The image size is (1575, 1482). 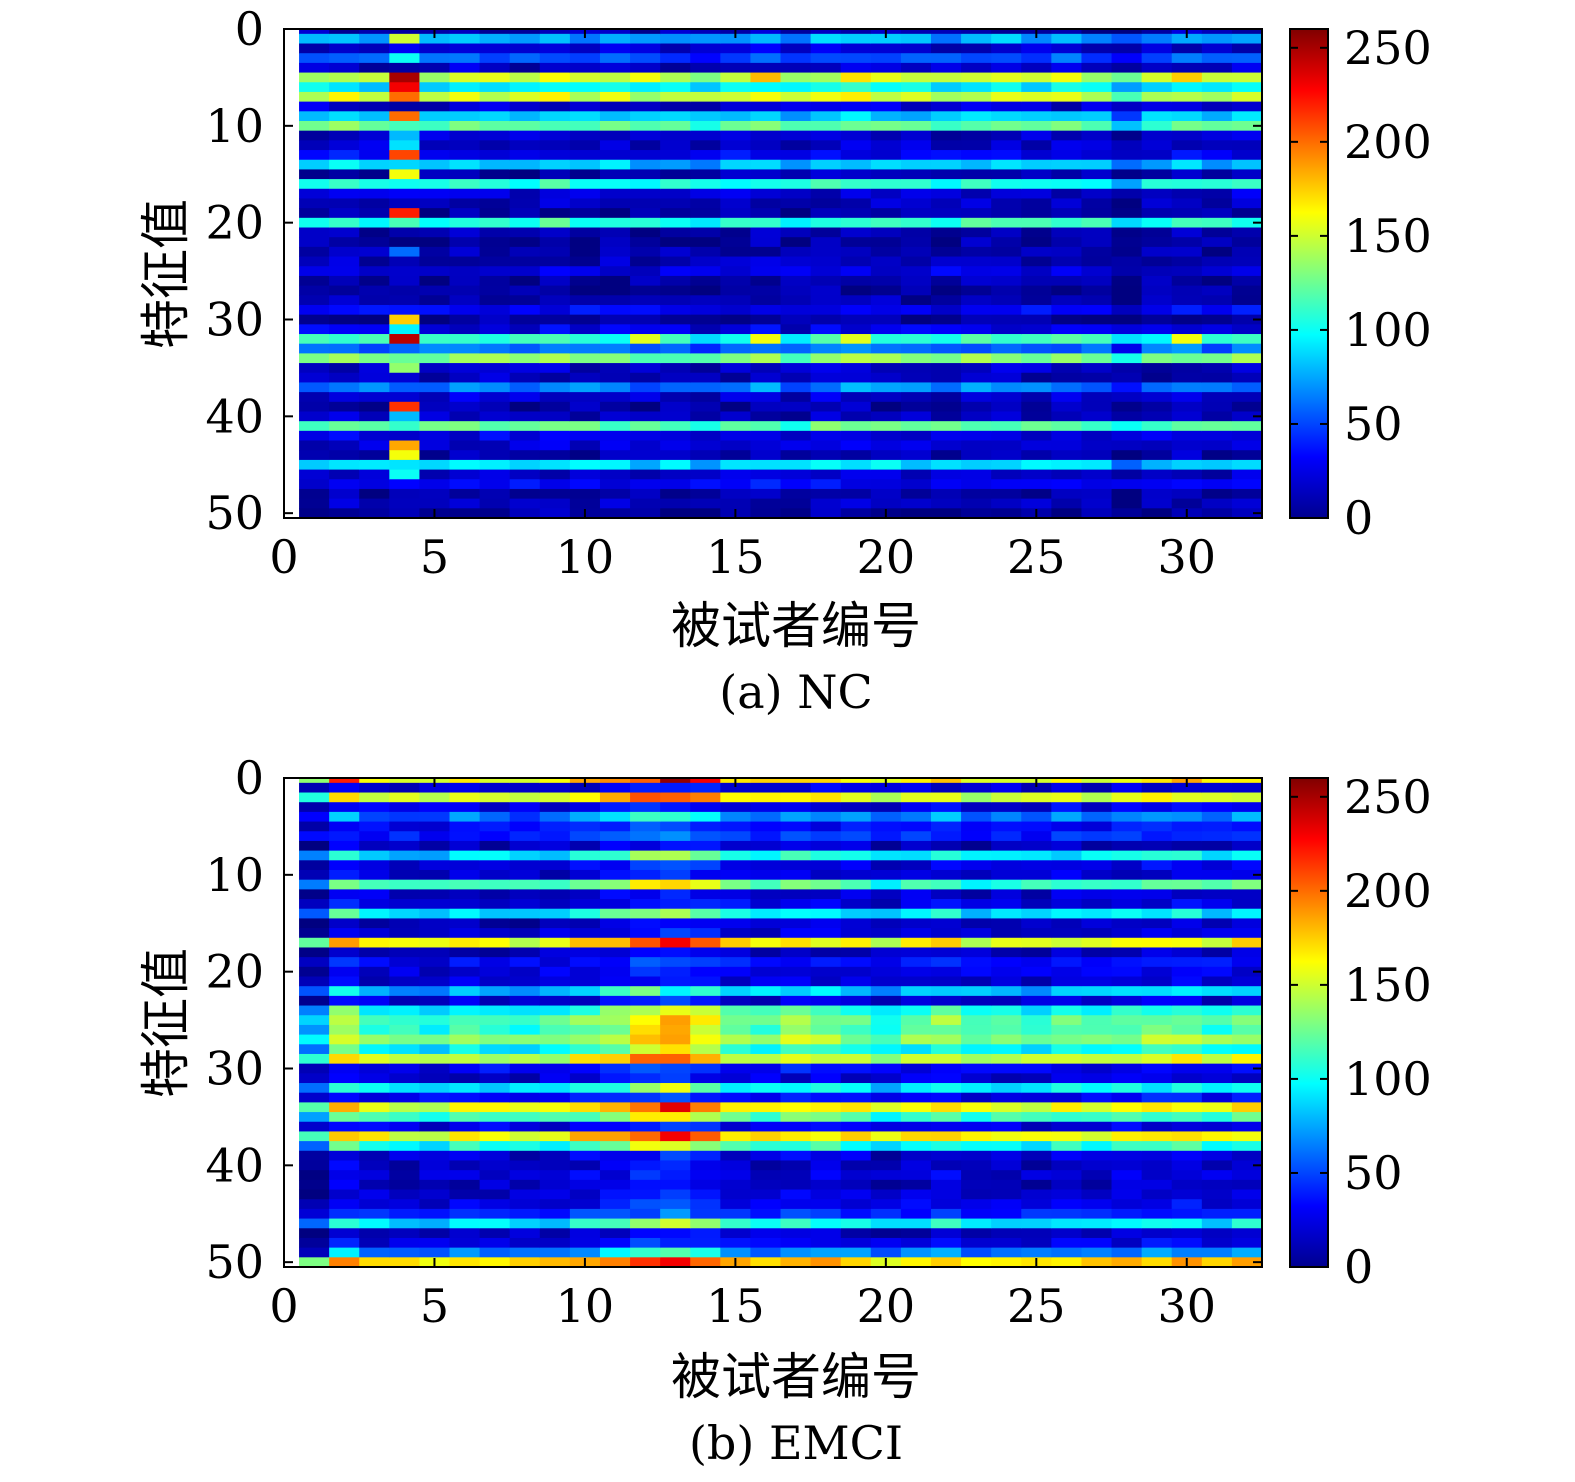 What do you see at coordinates (234, 416) in the screenshot?
I see `y-tick-label: 40` at bounding box center [234, 416].